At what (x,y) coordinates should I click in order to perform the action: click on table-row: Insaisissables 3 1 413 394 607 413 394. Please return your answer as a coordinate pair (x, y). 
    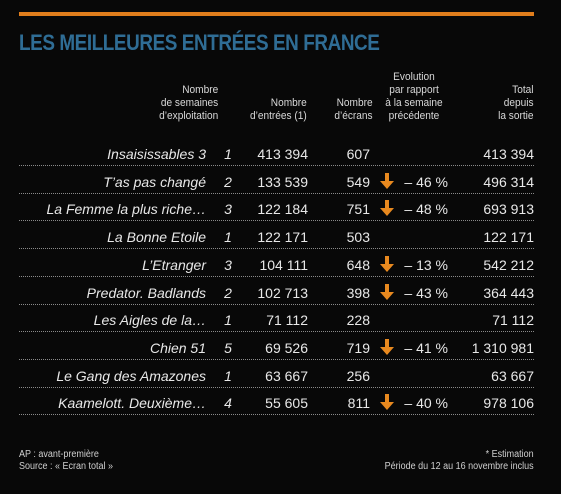
    Looking at the image, I should click on (276, 154).